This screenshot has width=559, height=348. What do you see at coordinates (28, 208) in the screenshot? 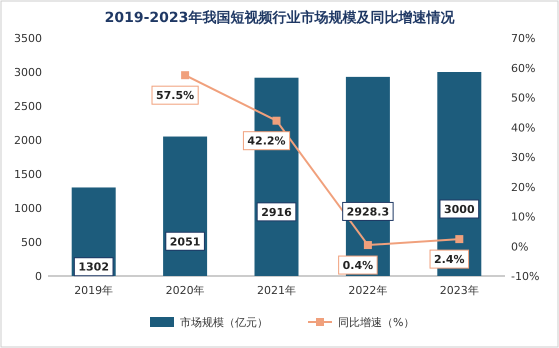
I see `y-tick-label: 1000` at bounding box center [28, 208].